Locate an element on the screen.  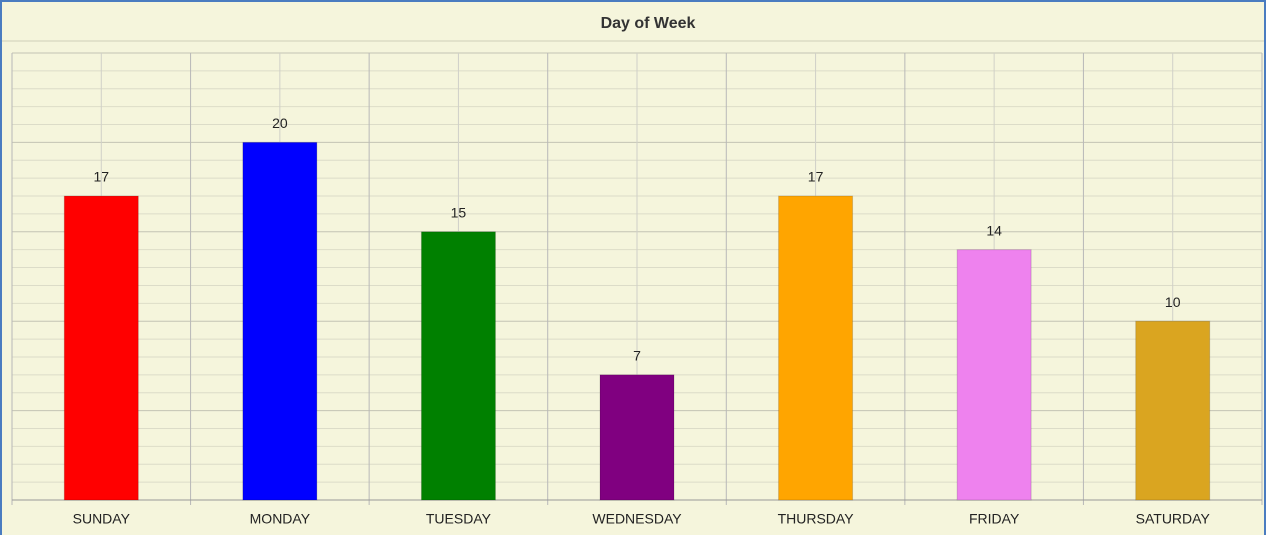
x-tick-label: MONDAY is located at coordinates (280, 519).